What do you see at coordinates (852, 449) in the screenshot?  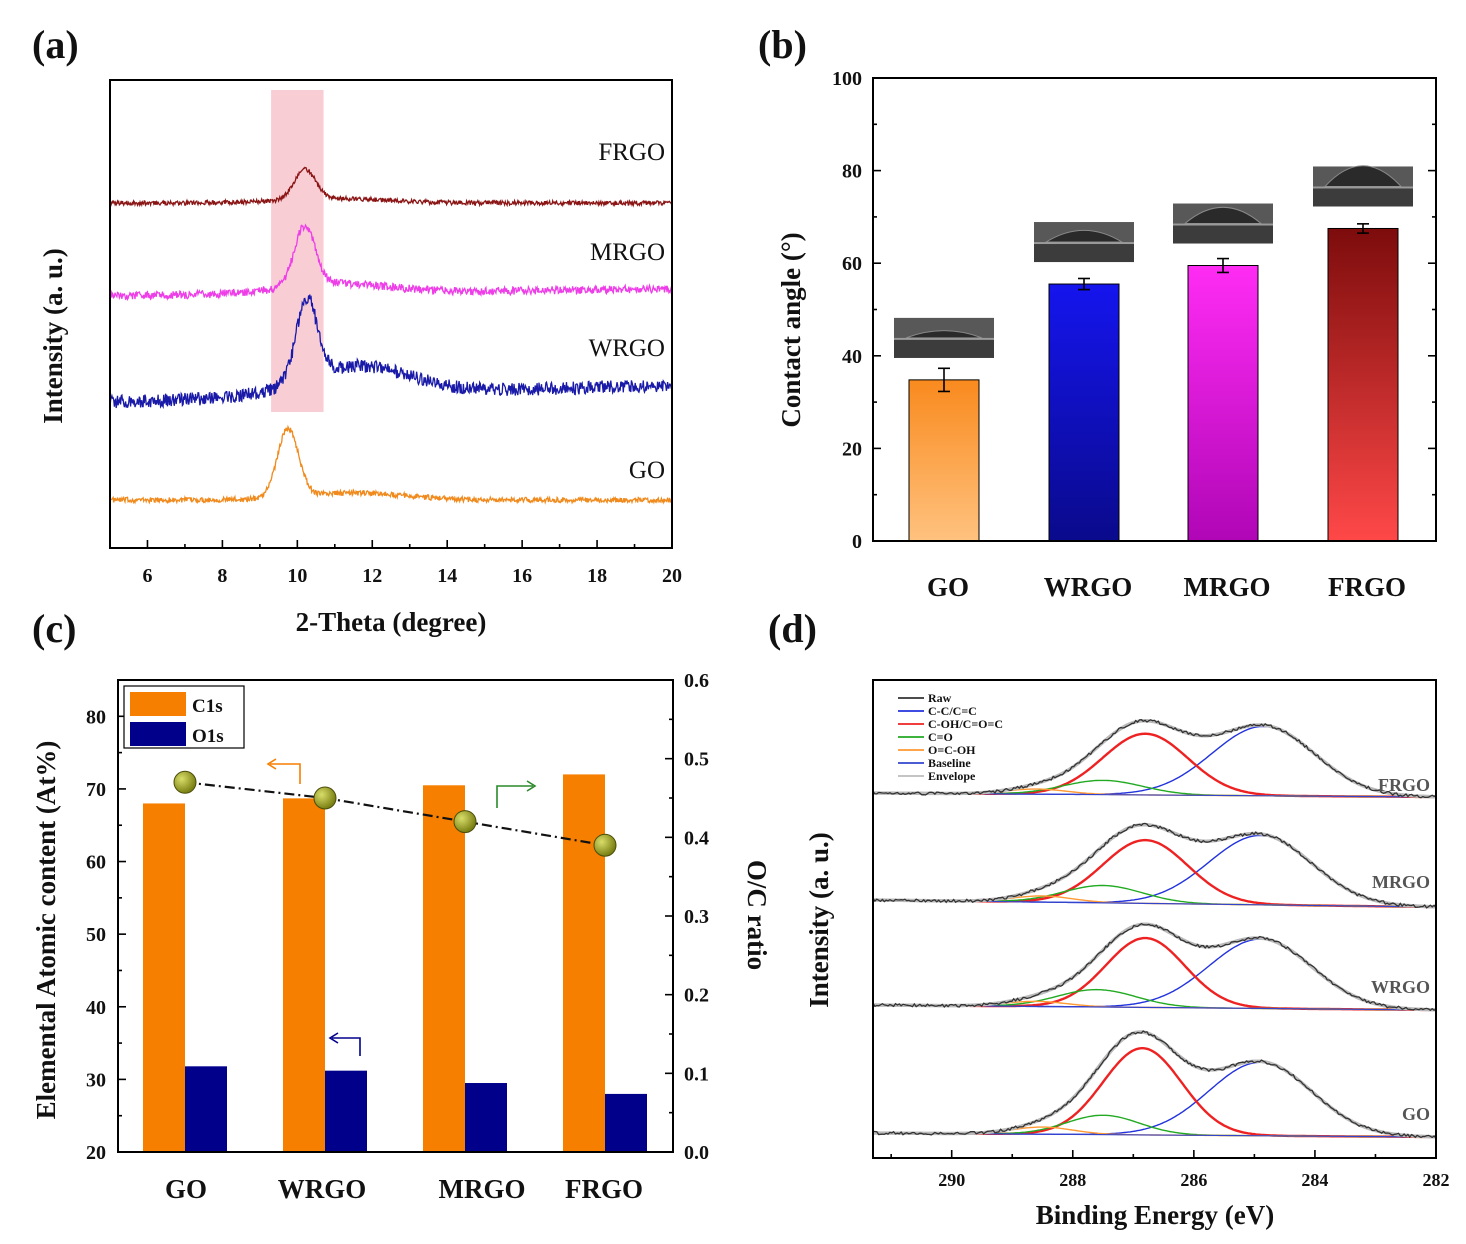 I see `contact-angle-y-tick-label: 20` at bounding box center [852, 449].